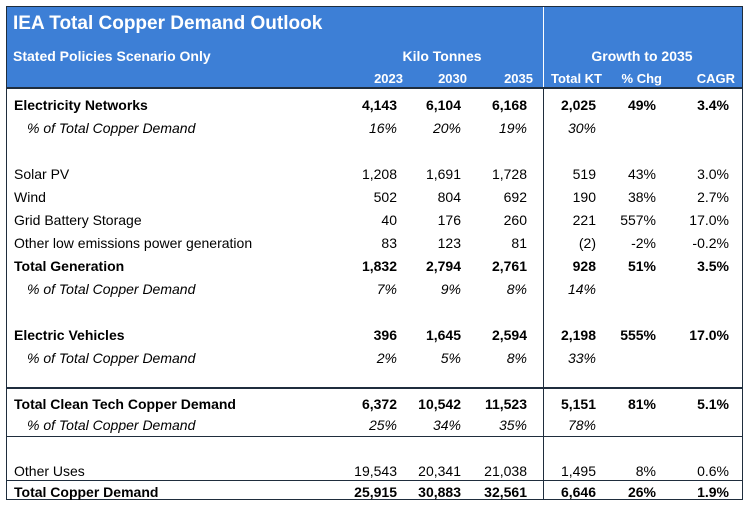  Describe the element at coordinates (715, 78) in the screenshot. I see `col-header-cagr: CAGR` at that location.